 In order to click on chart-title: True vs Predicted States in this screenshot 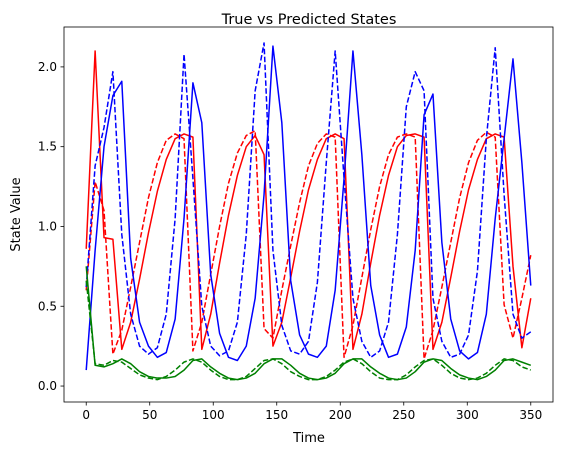, I will do `click(309, 20)`.